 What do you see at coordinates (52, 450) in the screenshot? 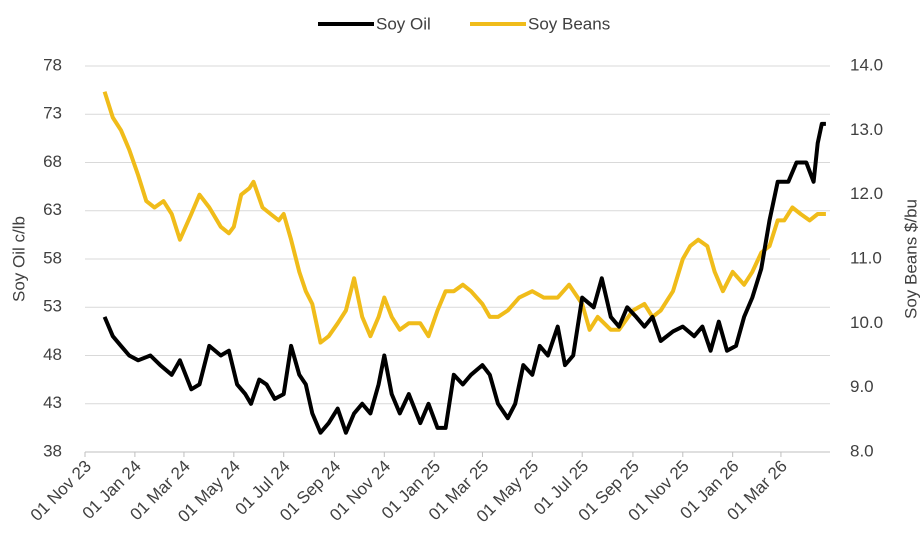
I see `y-tick-label: 38` at bounding box center [52, 450].